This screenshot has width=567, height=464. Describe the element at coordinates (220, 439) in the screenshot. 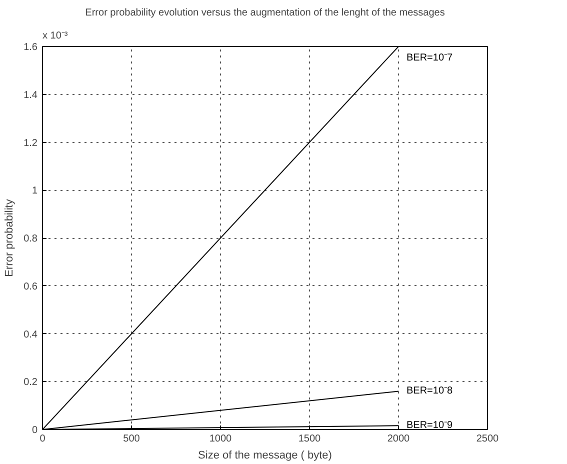

I see `x-tick-label: 1000` at that location.